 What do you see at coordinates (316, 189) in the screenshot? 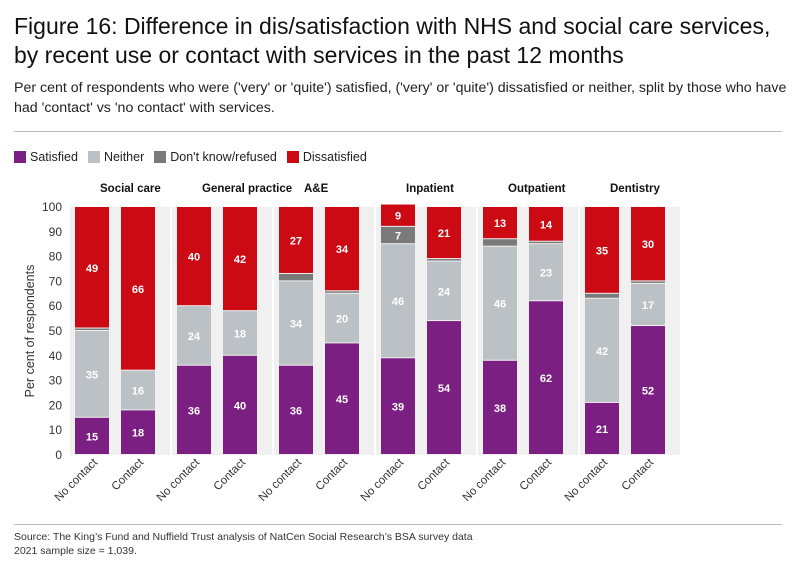
I see `group-title: A&E` at bounding box center [316, 189].